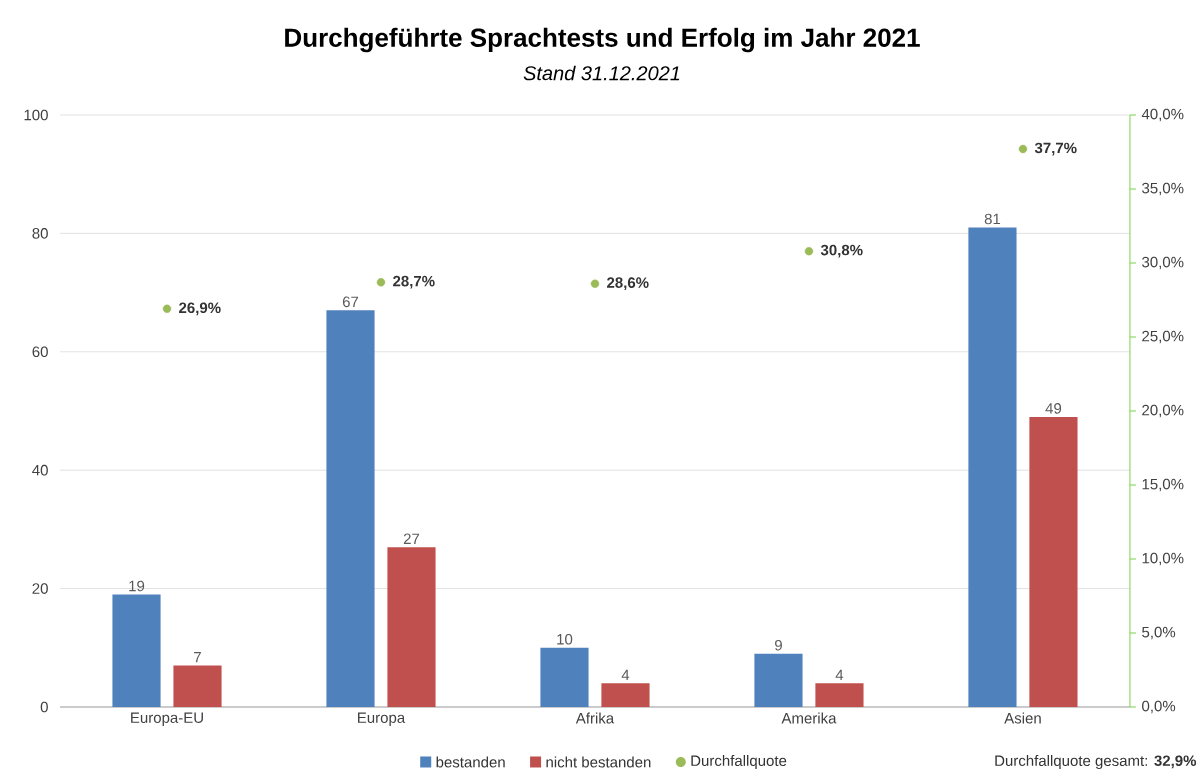 Image resolution: width=1204 pixels, height=778 pixels. What do you see at coordinates (1022, 718) in the screenshot?
I see `x-tick-label: Asien` at bounding box center [1022, 718].